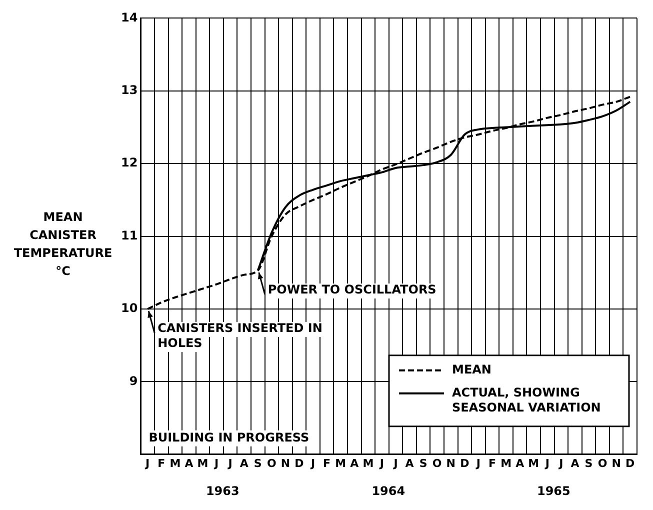 The image size is (653, 510). Describe the element at coordinates (129, 235) in the screenshot. I see `y-tick-label: 11` at that location.